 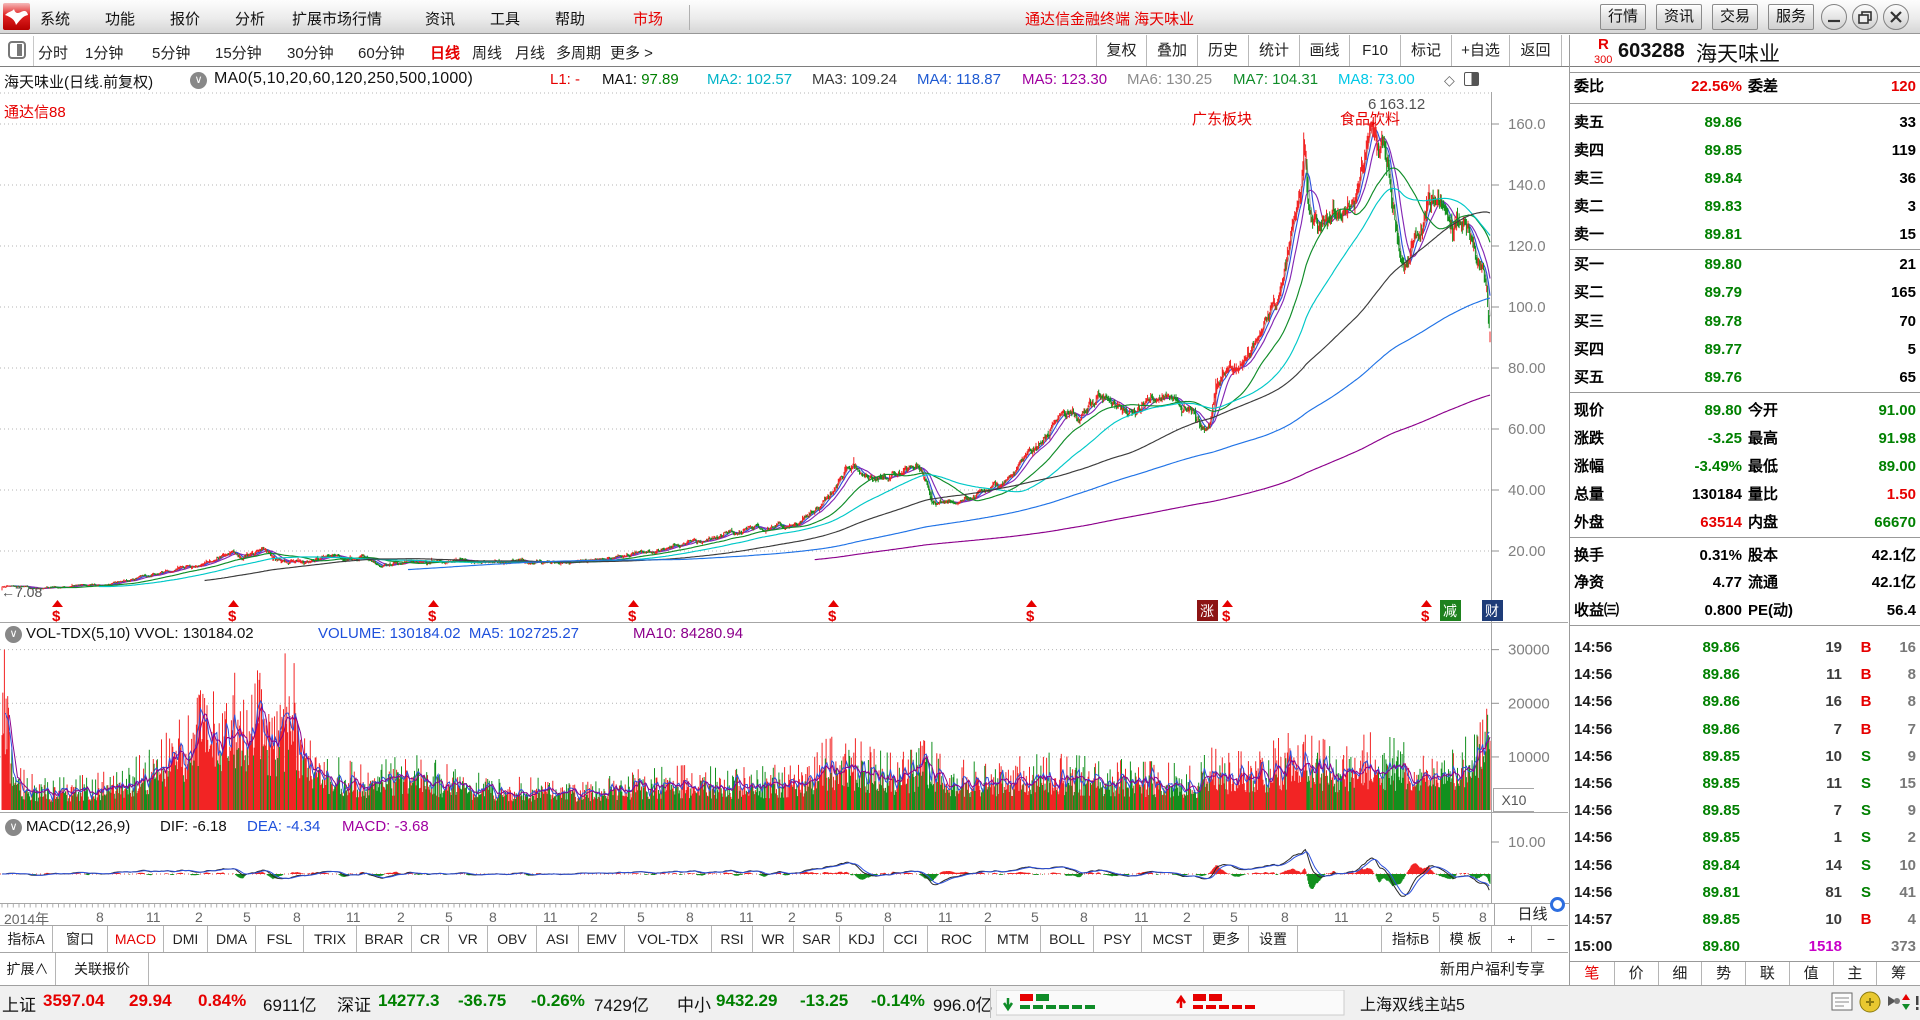 What do you see at coordinates (1450, 611) in the screenshot?
I see `svg-text: 减` at bounding box center [1450, 611].